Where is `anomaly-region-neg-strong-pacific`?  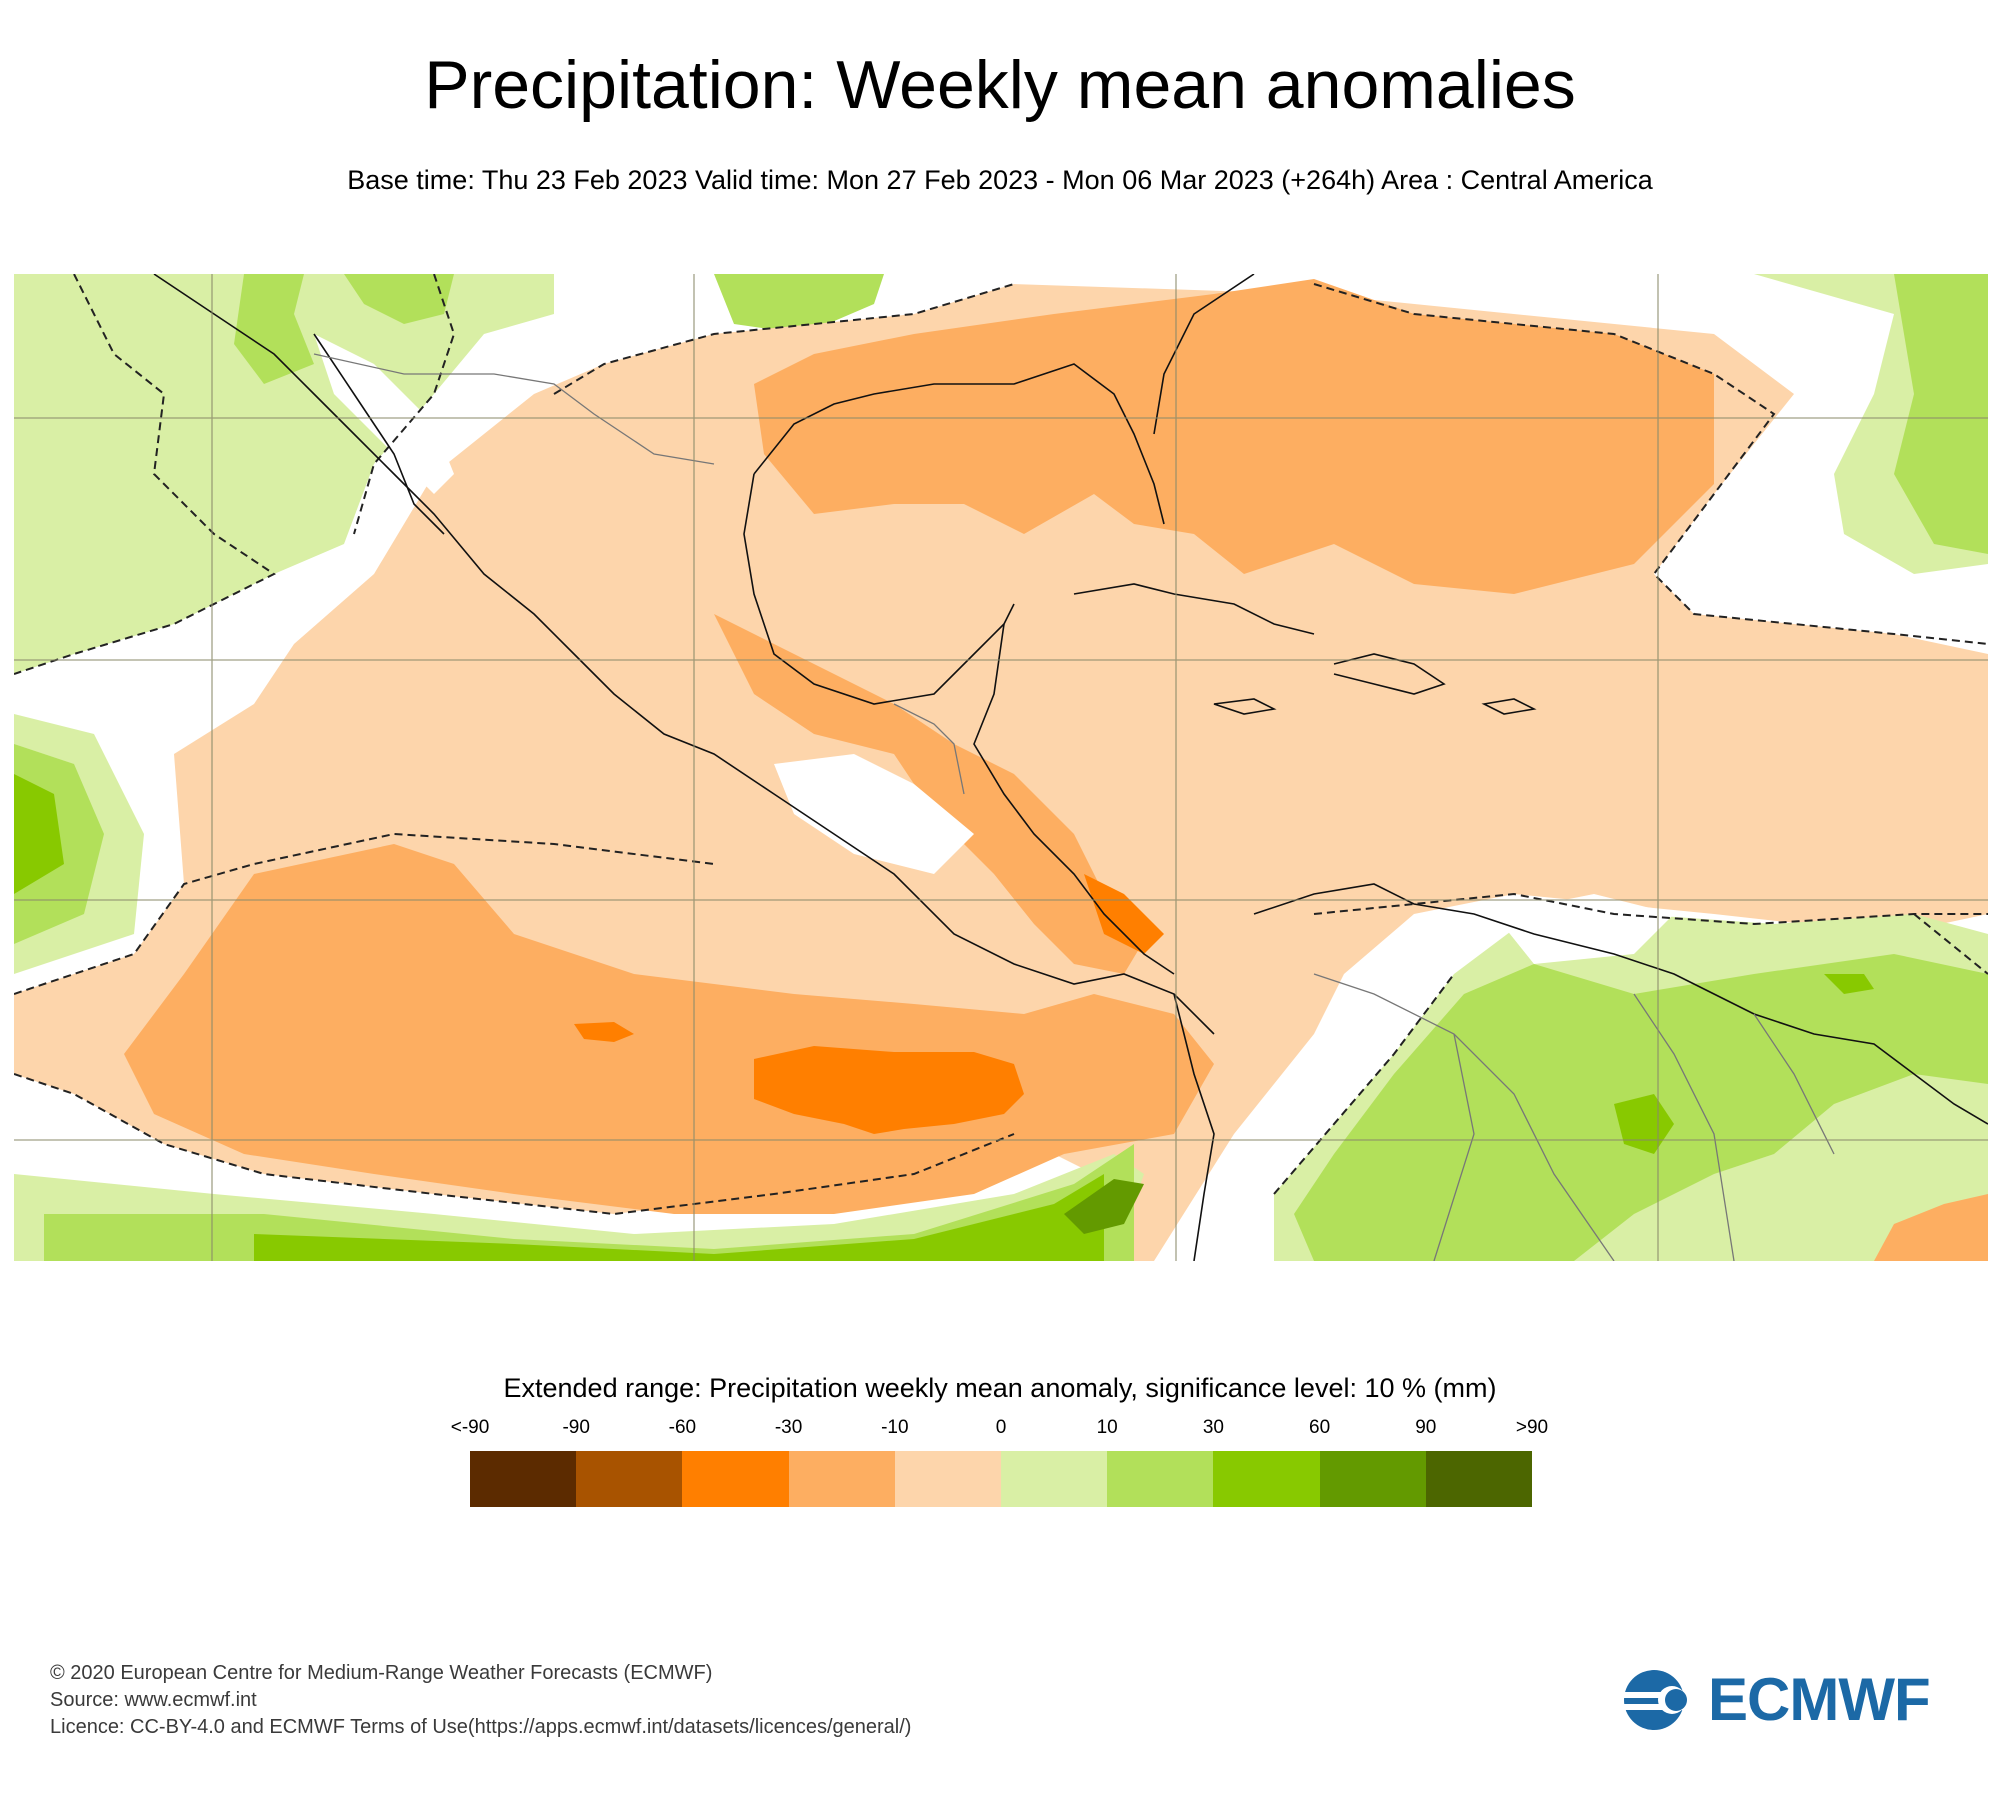
anomaly-region-neg-strong-pacific is located at coordinates (889, 1090).